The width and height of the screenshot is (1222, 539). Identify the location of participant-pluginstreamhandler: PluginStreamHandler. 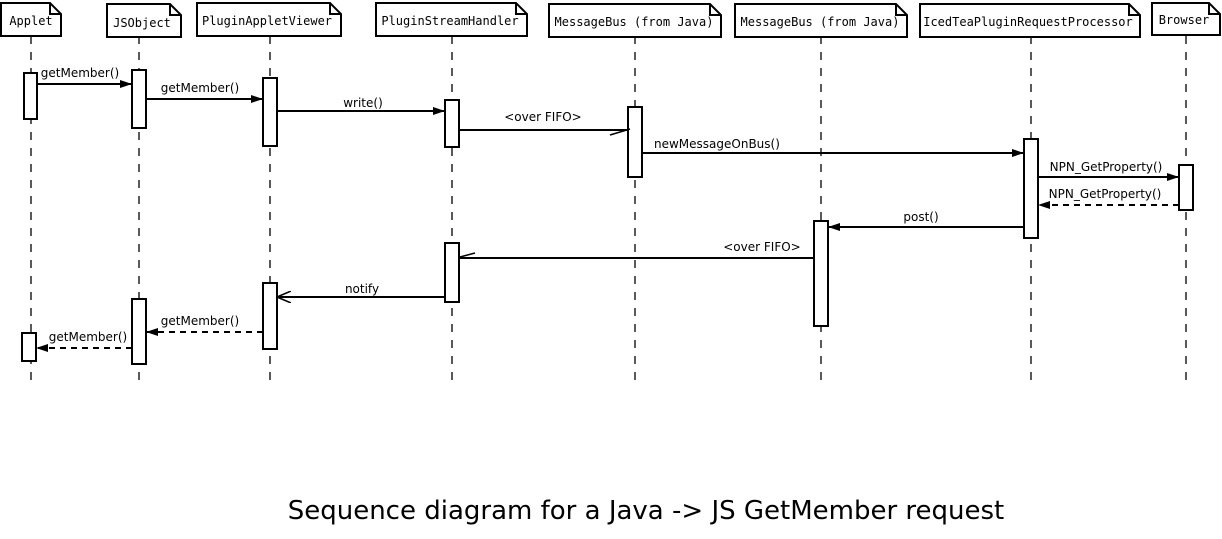
(451, 19).